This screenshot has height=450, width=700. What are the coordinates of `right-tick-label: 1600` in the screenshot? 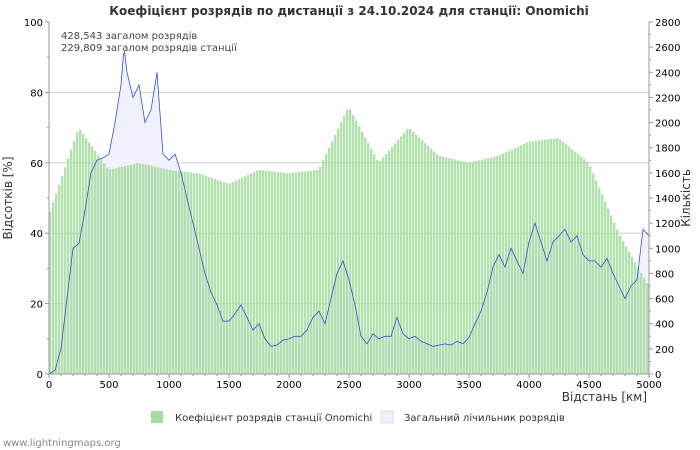 It's located at (667, 174).